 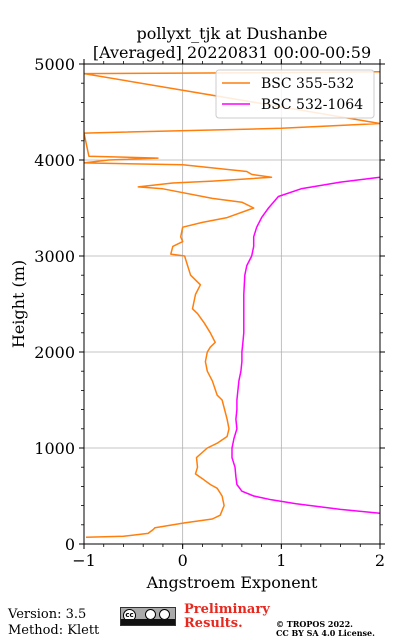 What do you see at coordinates (54, 352) in the screenshot?
I see `y-tick-label: 2000` at bounding box center [54, 352].